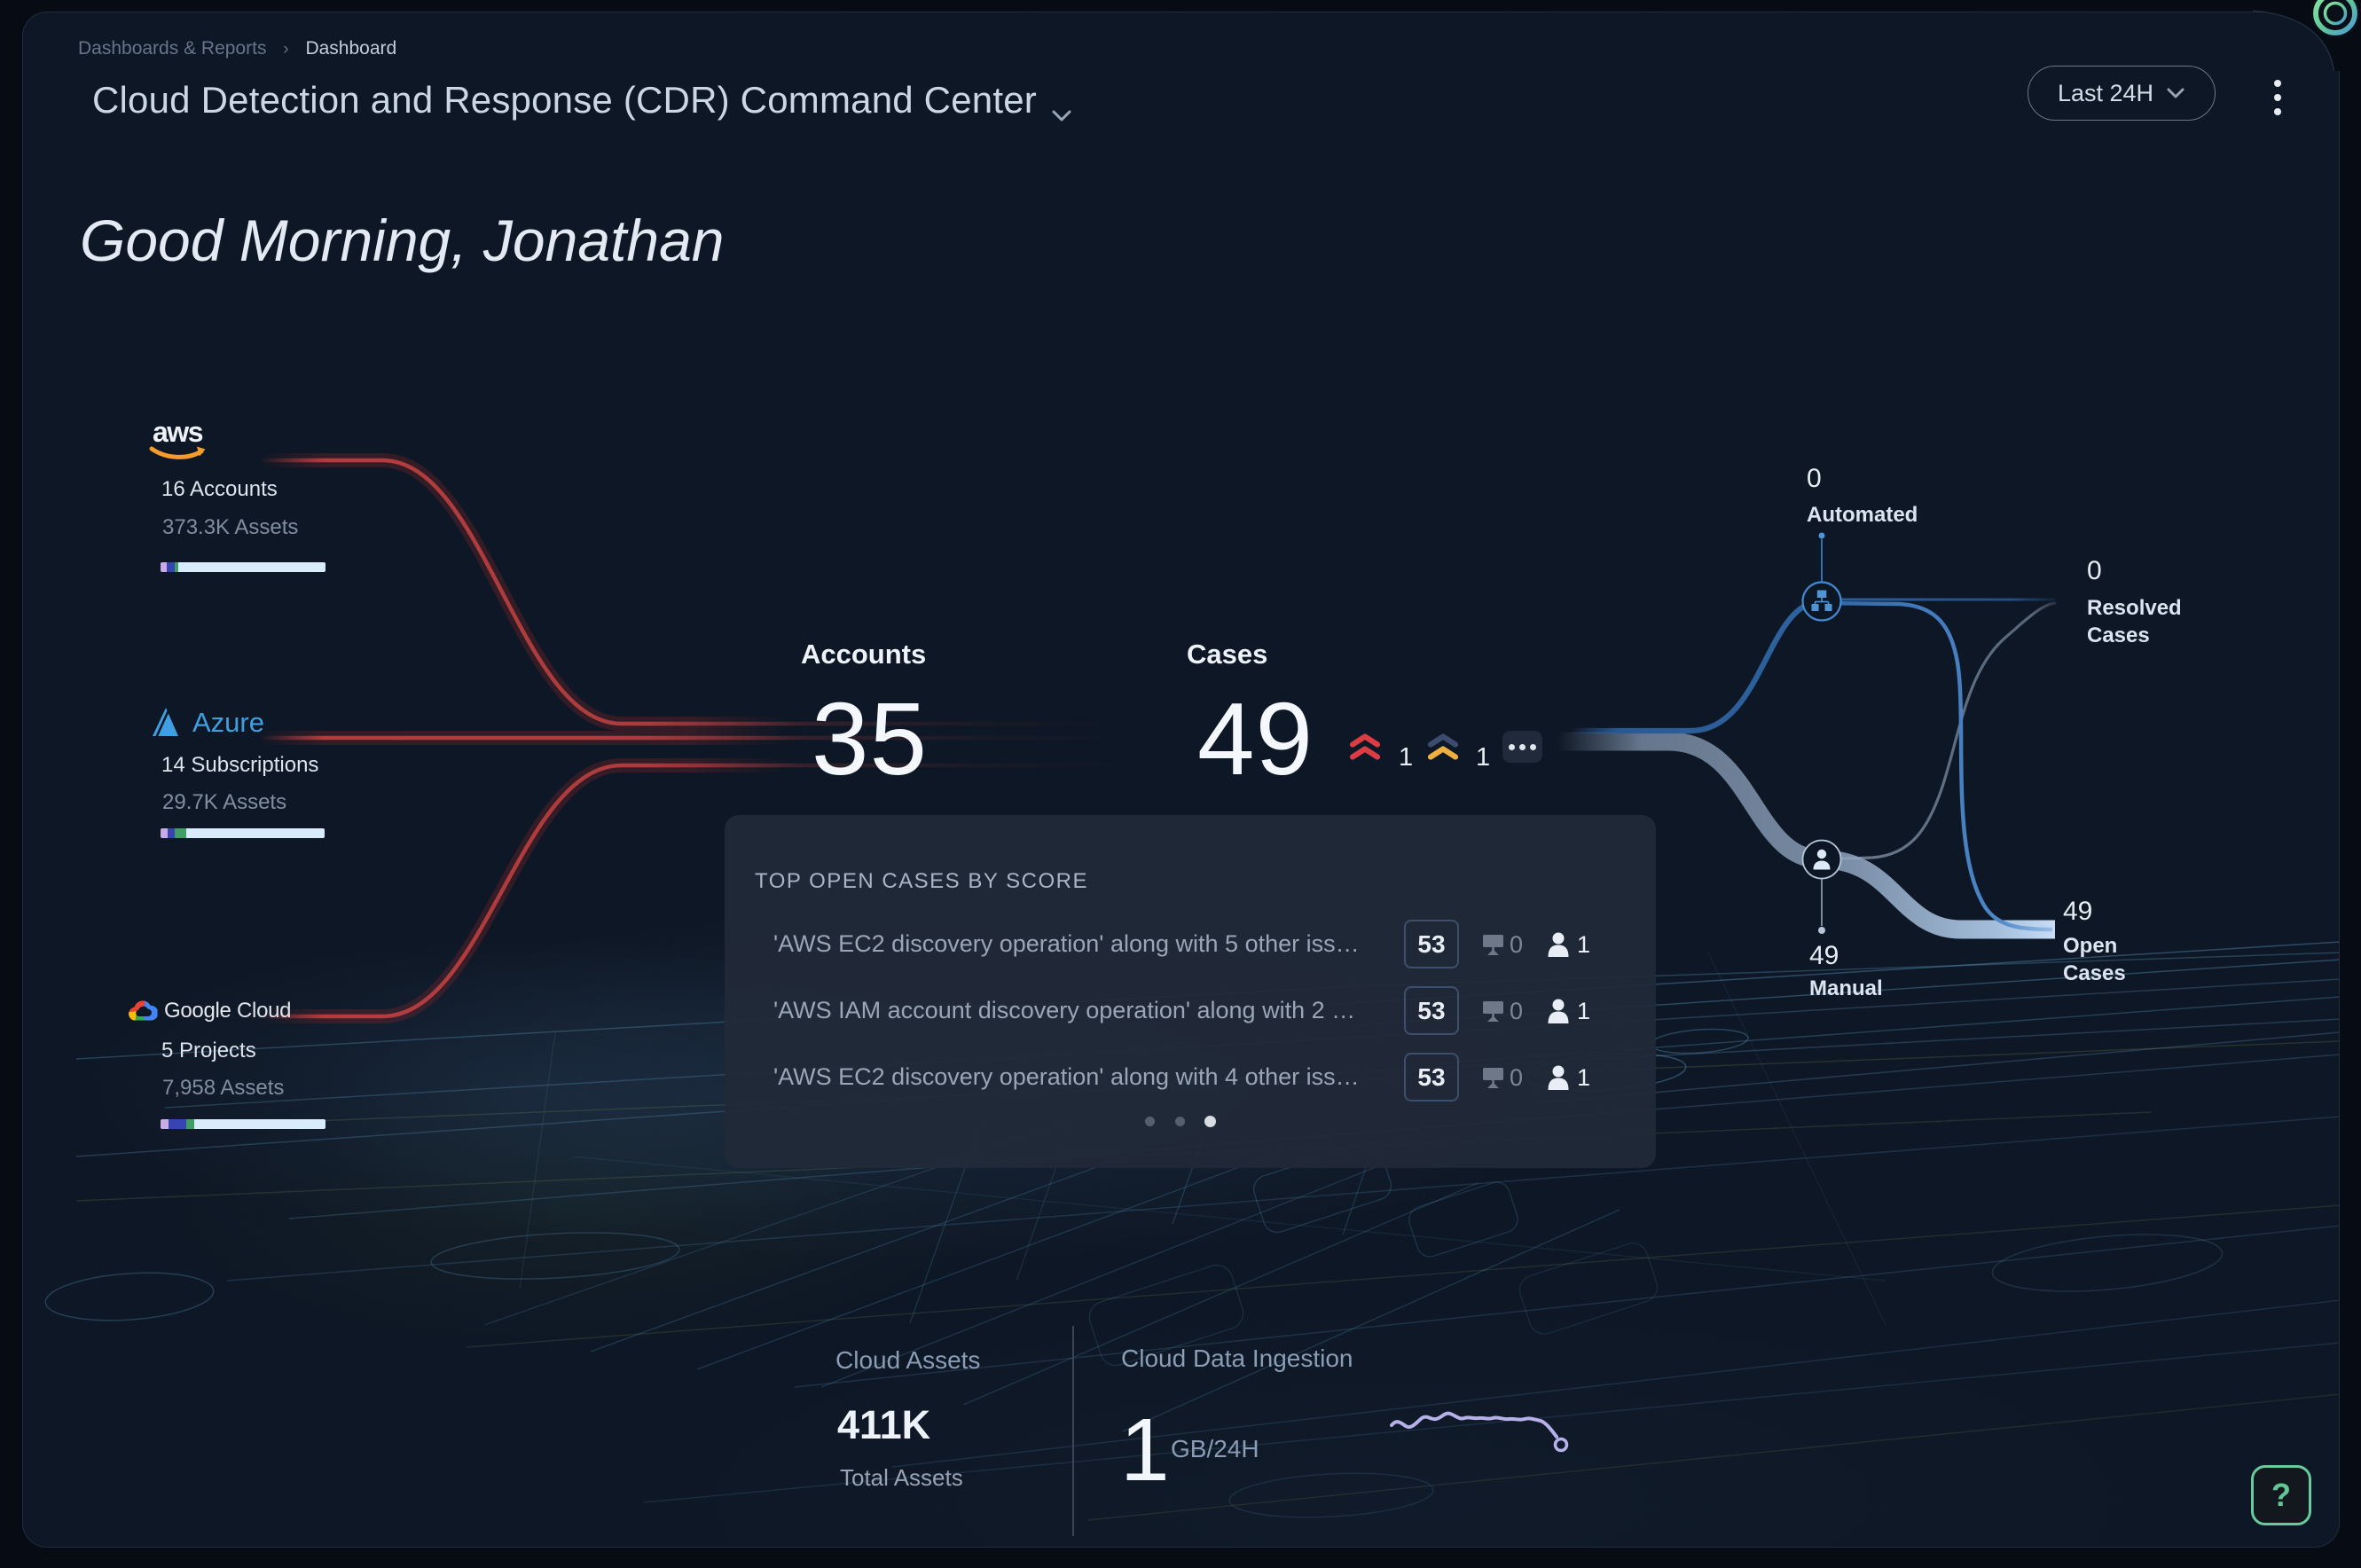 The image size is (2361, 1568). Describe the element at coordinates (228, 723) in the screenshot. I see `svg-text: Azure` at that location.